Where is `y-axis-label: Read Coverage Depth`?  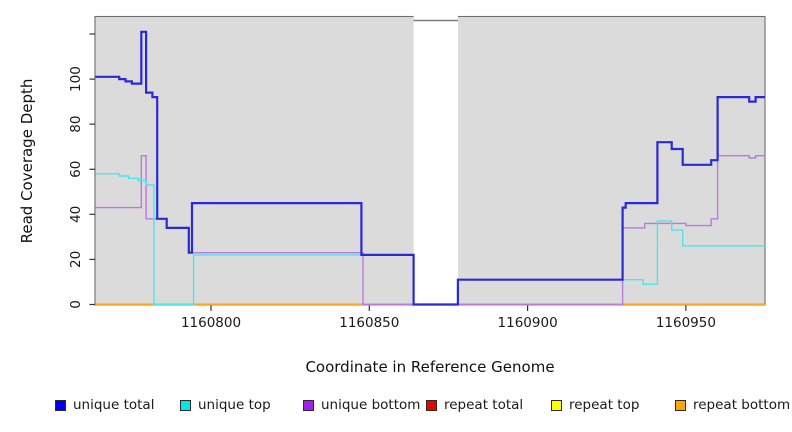
y-axis-label: Read Coverage Depth is located at coordinates (27, 161).